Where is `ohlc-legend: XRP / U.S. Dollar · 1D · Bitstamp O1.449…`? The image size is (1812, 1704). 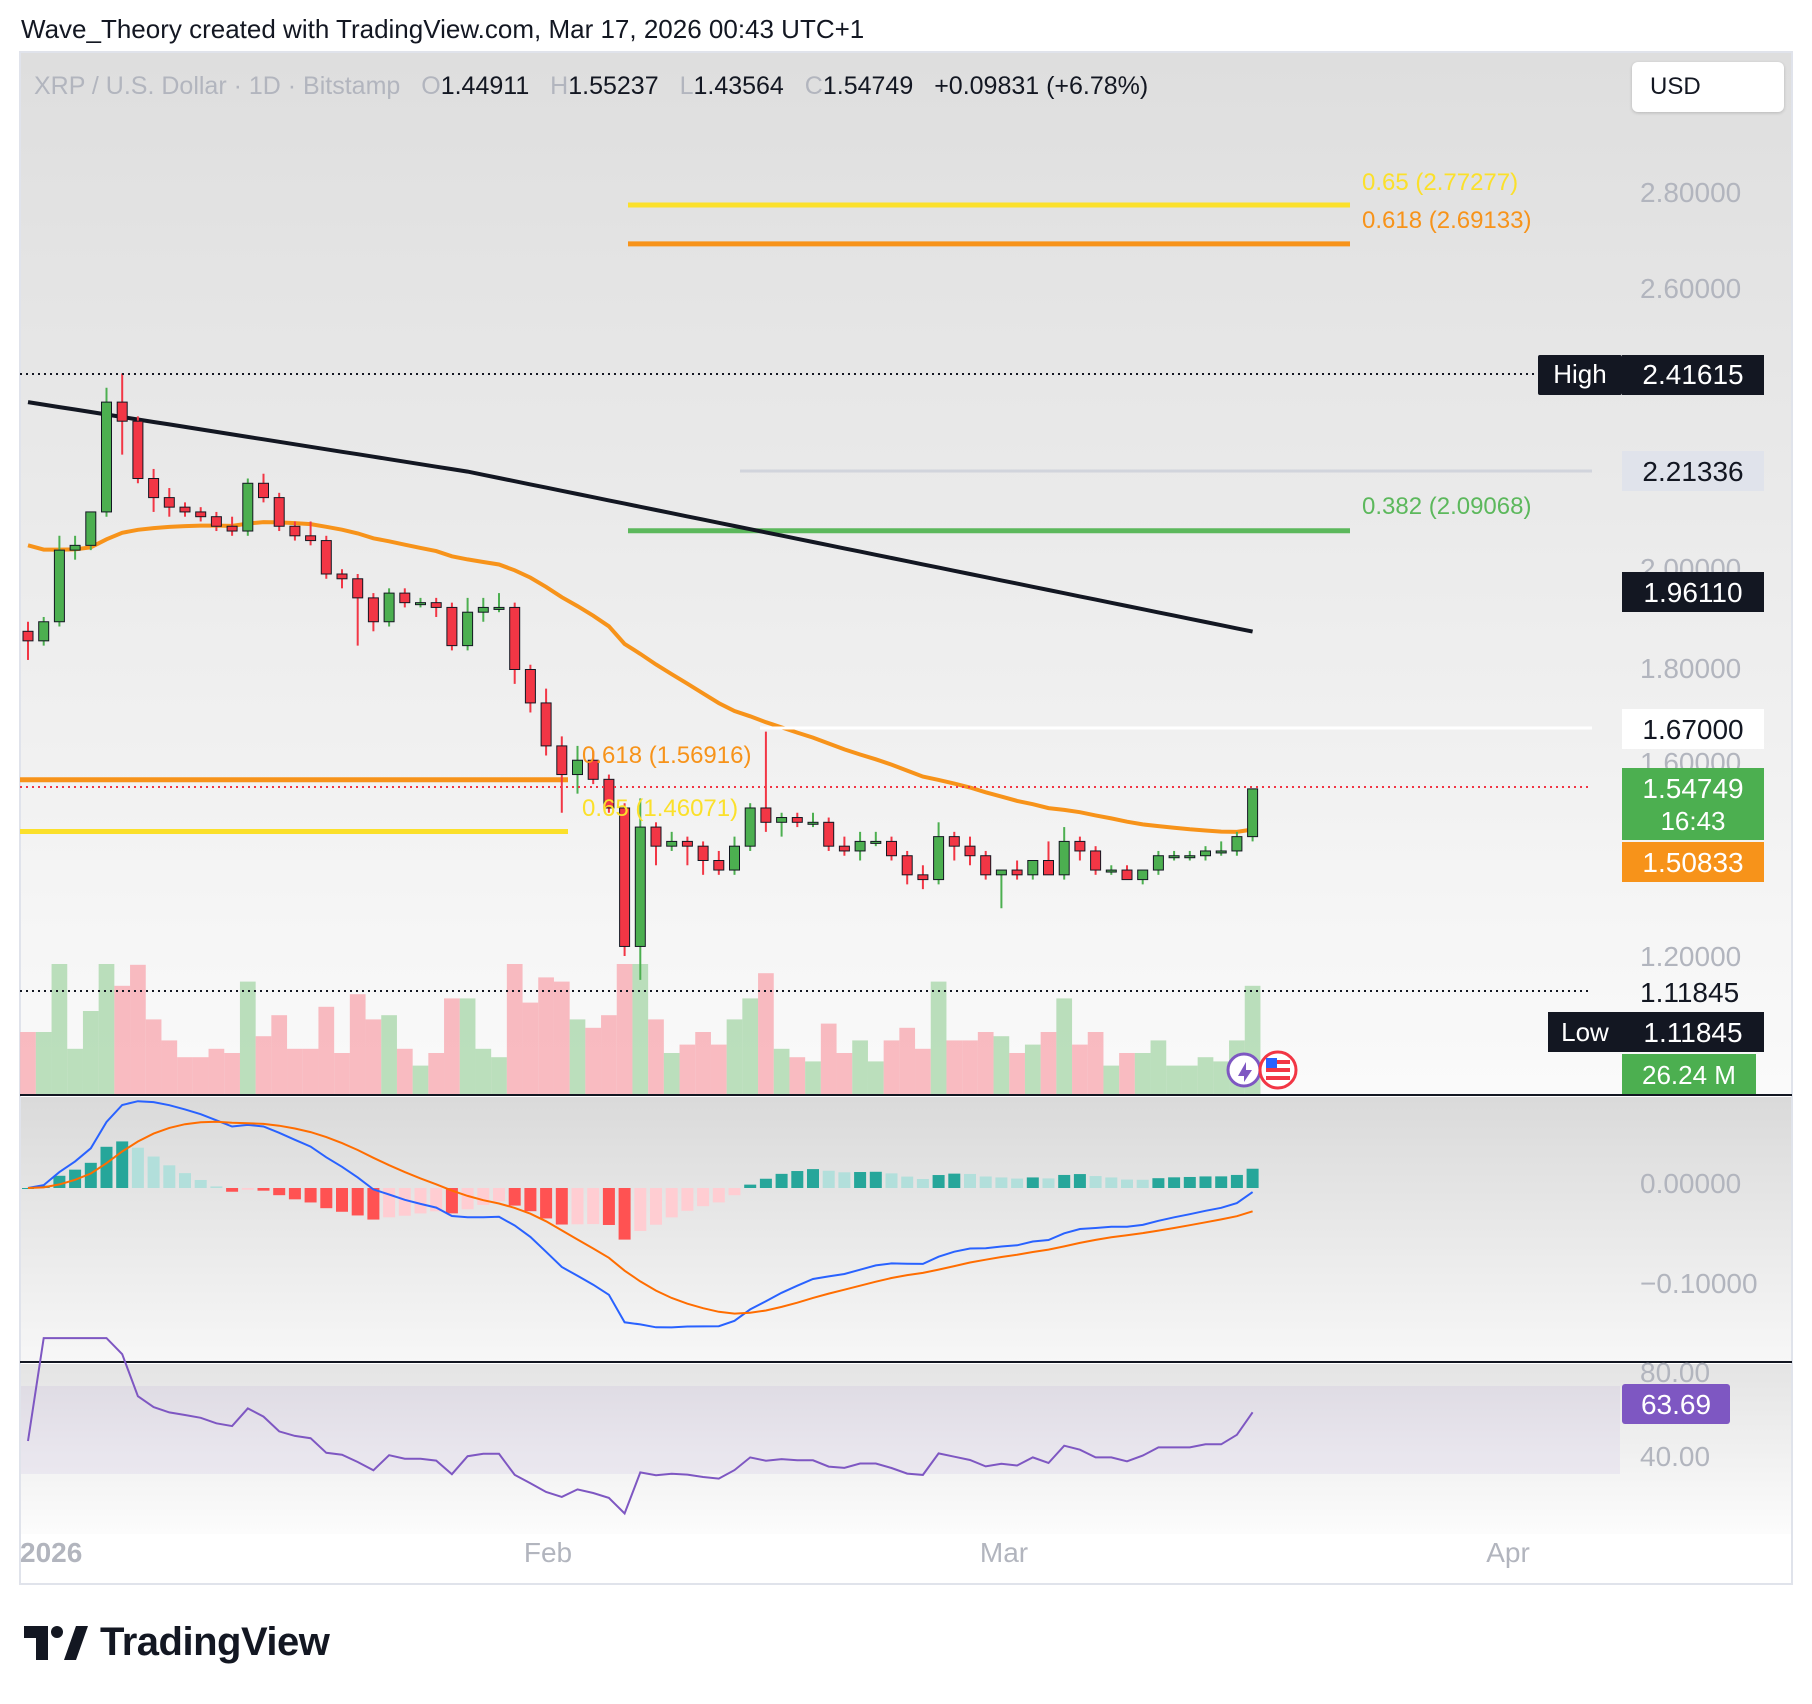
ohlc-legend: XRP / U.S. Dollar · 1D · Bitstamp O1.449… is located at coordinates (591, 86).